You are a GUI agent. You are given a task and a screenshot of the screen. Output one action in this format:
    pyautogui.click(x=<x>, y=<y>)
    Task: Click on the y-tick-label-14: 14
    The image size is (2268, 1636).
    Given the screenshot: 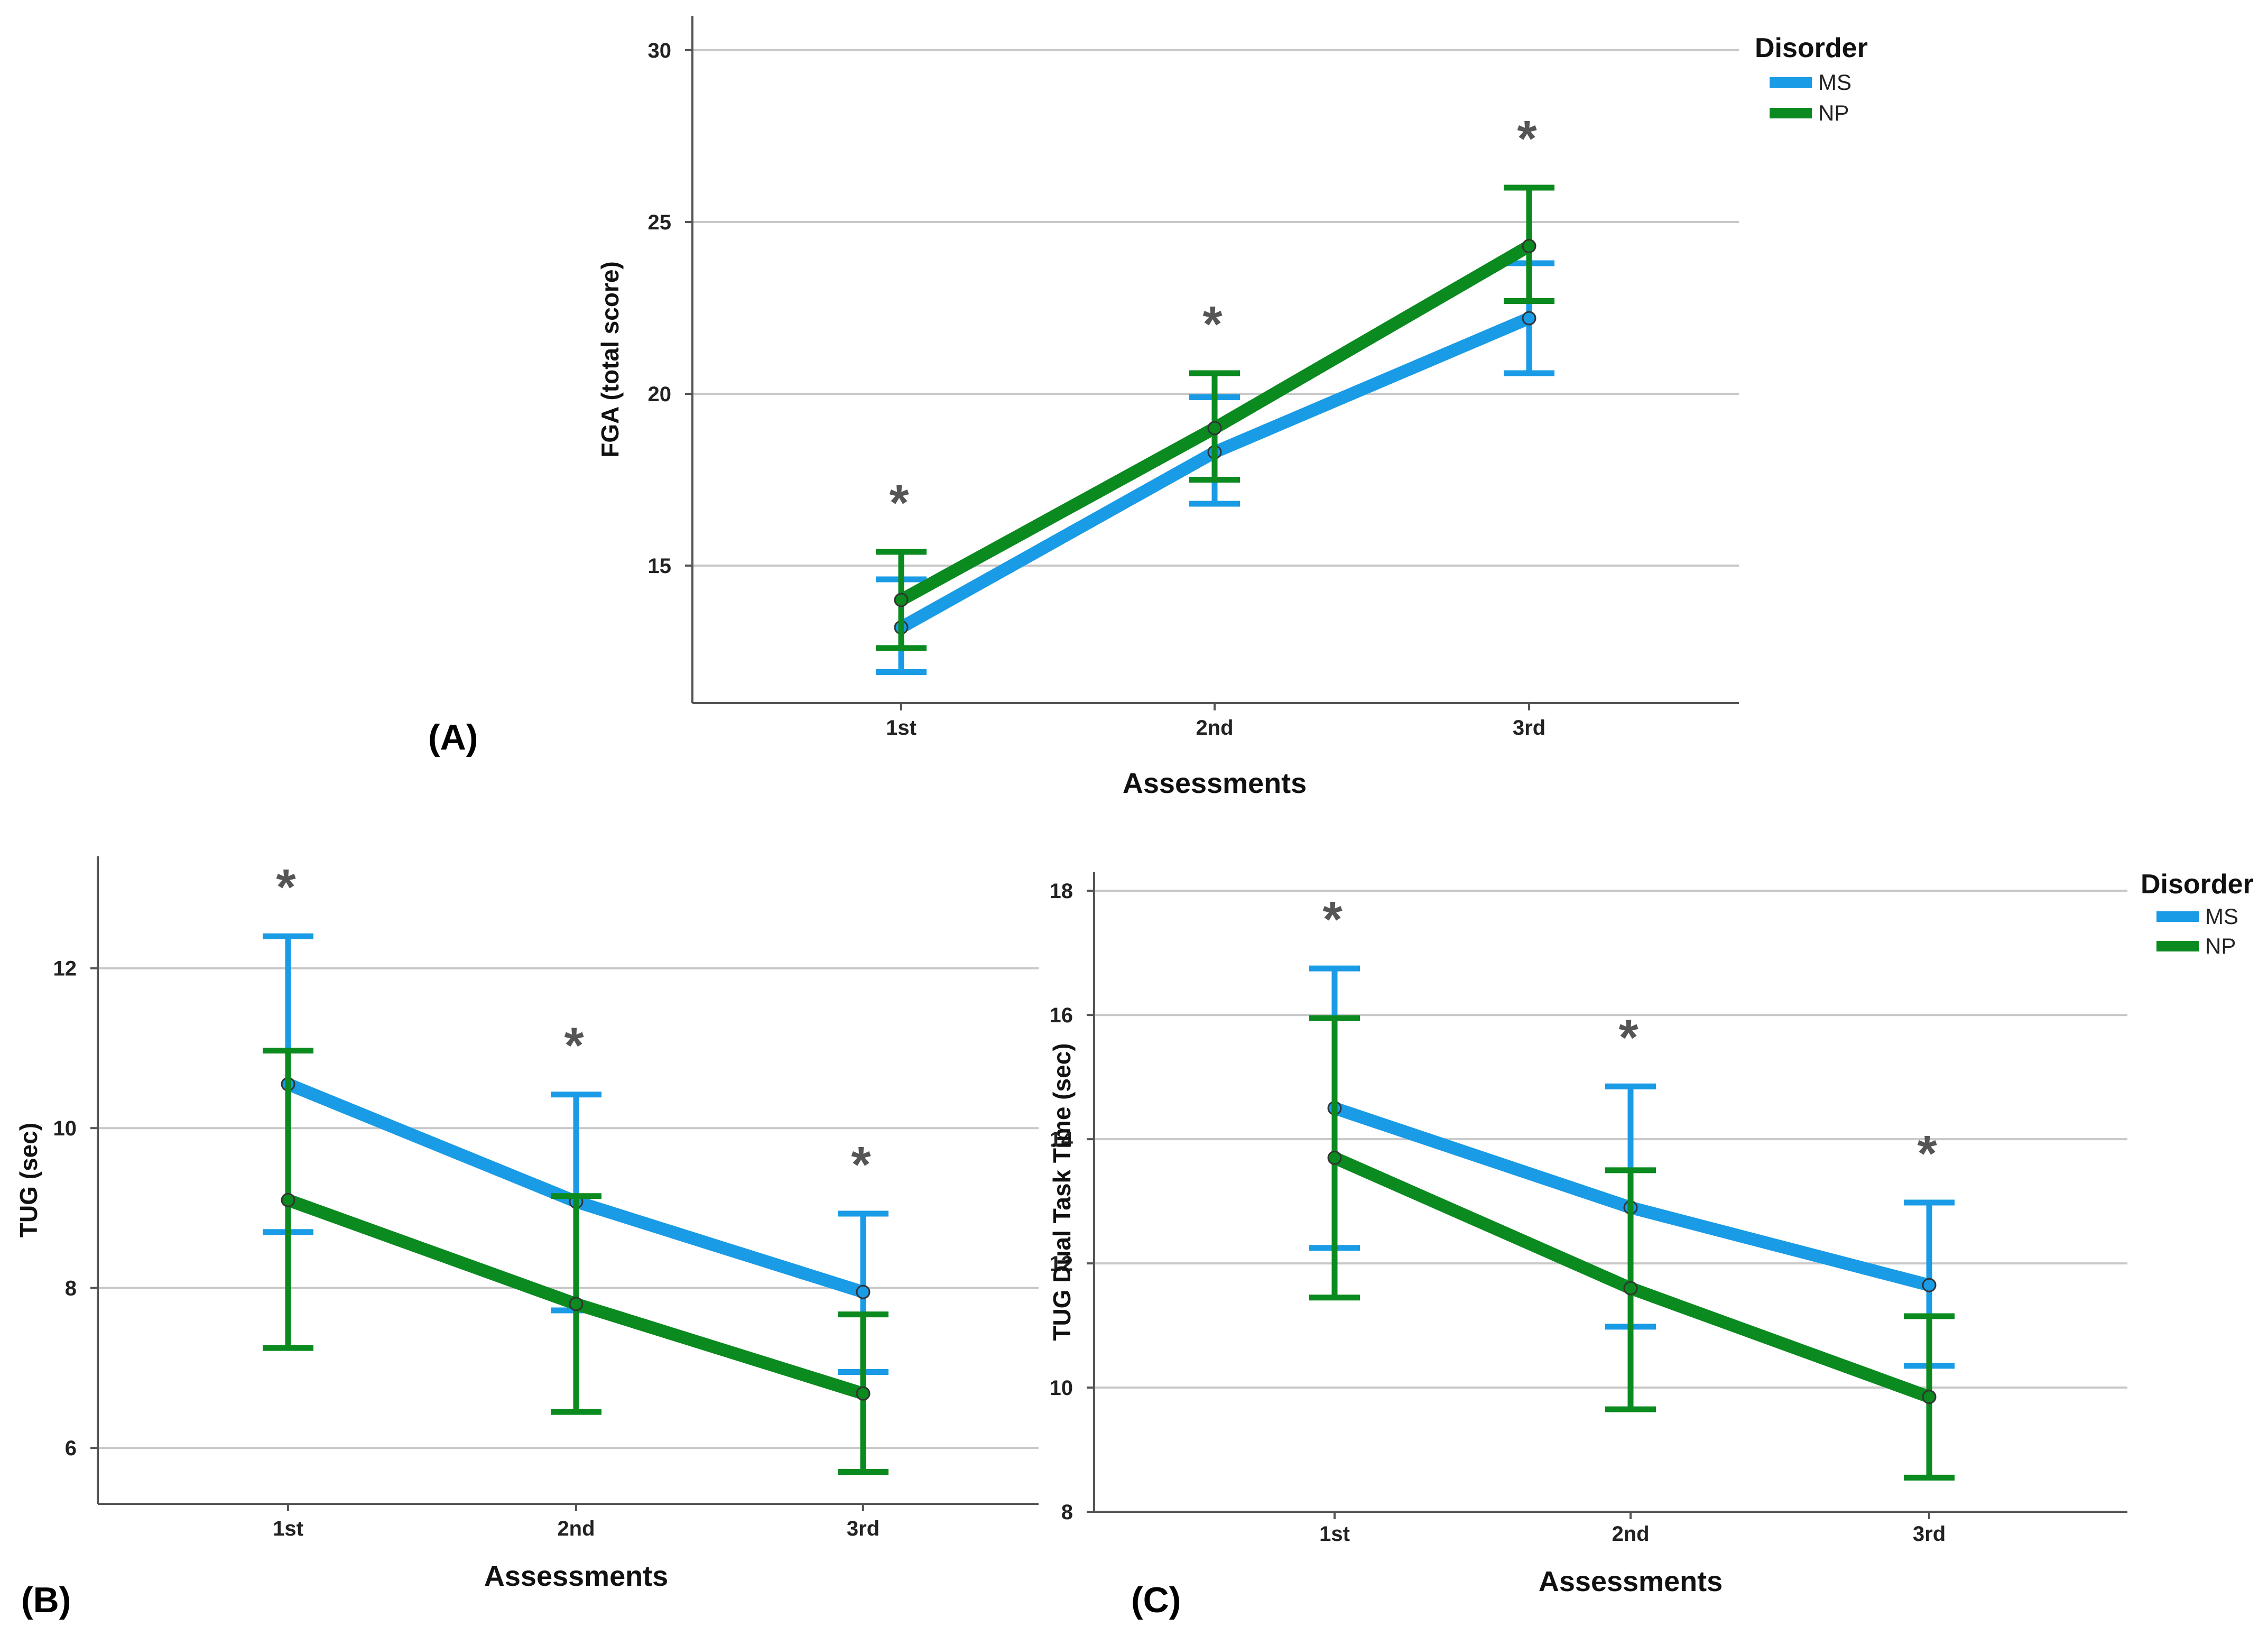 What is the action you would take?
    pyautogui.click(x=1061, y=1139)
    